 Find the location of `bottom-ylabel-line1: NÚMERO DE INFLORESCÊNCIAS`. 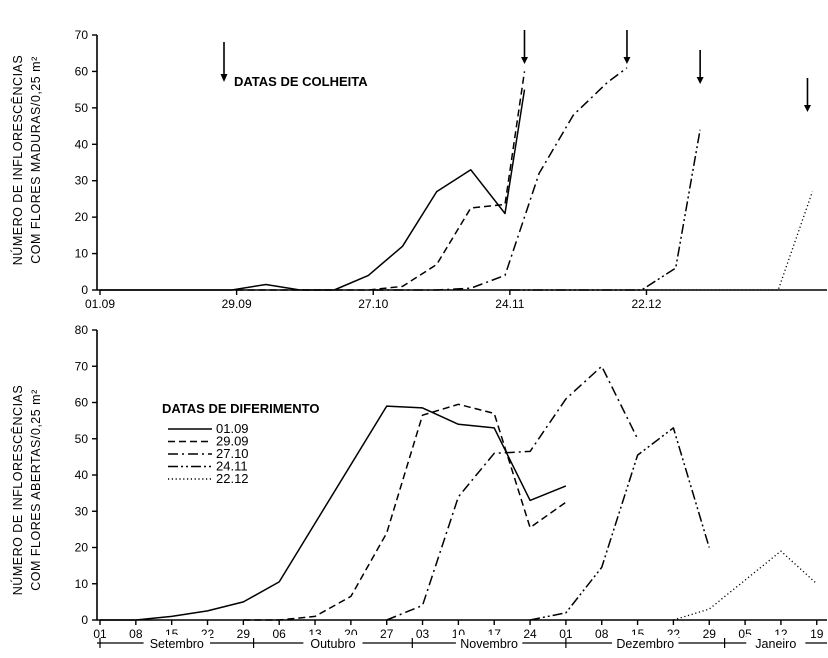

bottom-ylabel-line1: NÚMERO DE INFLORESCÊNCIAS is located at coordinates (17, 490).